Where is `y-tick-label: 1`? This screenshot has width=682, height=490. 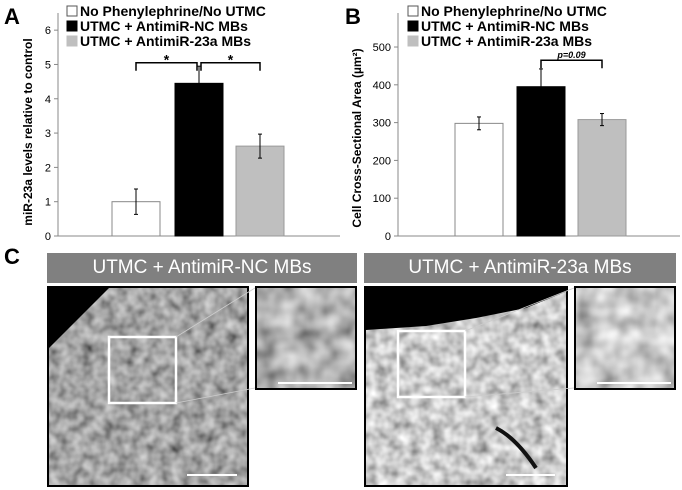 y-tick-label: 1 is located at coordinates (48, 203).